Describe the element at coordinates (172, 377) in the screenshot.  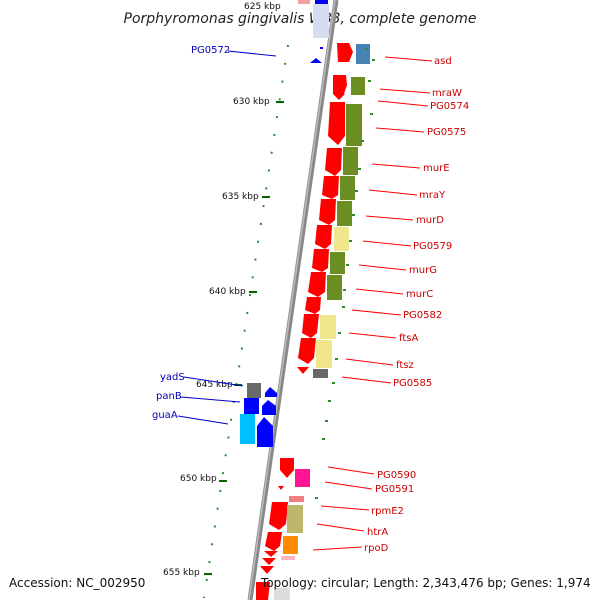
I see `gene-label-yadS: yadS` at that location.